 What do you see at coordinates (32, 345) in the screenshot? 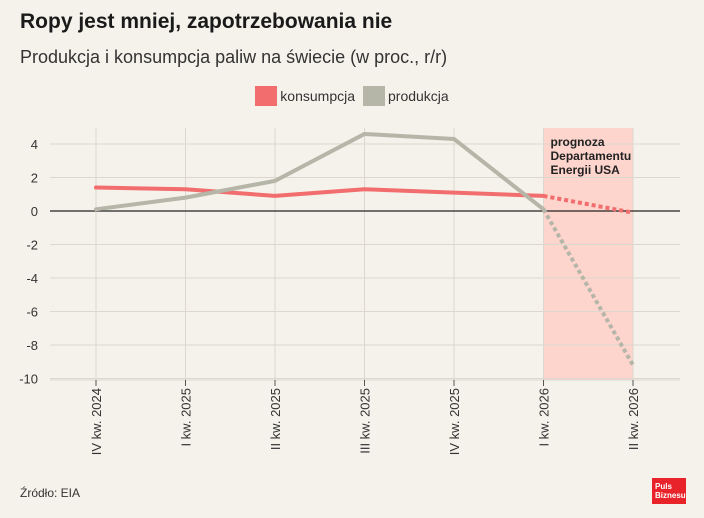
I see `y-tick-label: -8` at bounding box center [32, 345].